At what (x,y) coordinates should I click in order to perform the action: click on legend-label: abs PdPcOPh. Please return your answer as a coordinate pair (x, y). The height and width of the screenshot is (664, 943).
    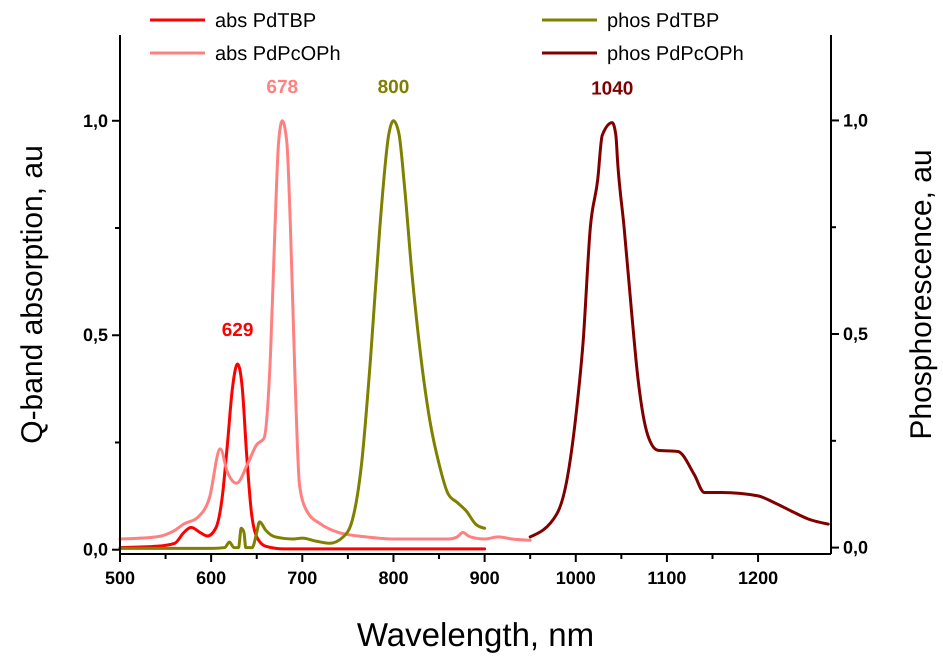
    Looking at the image, I should click on (278, 54).